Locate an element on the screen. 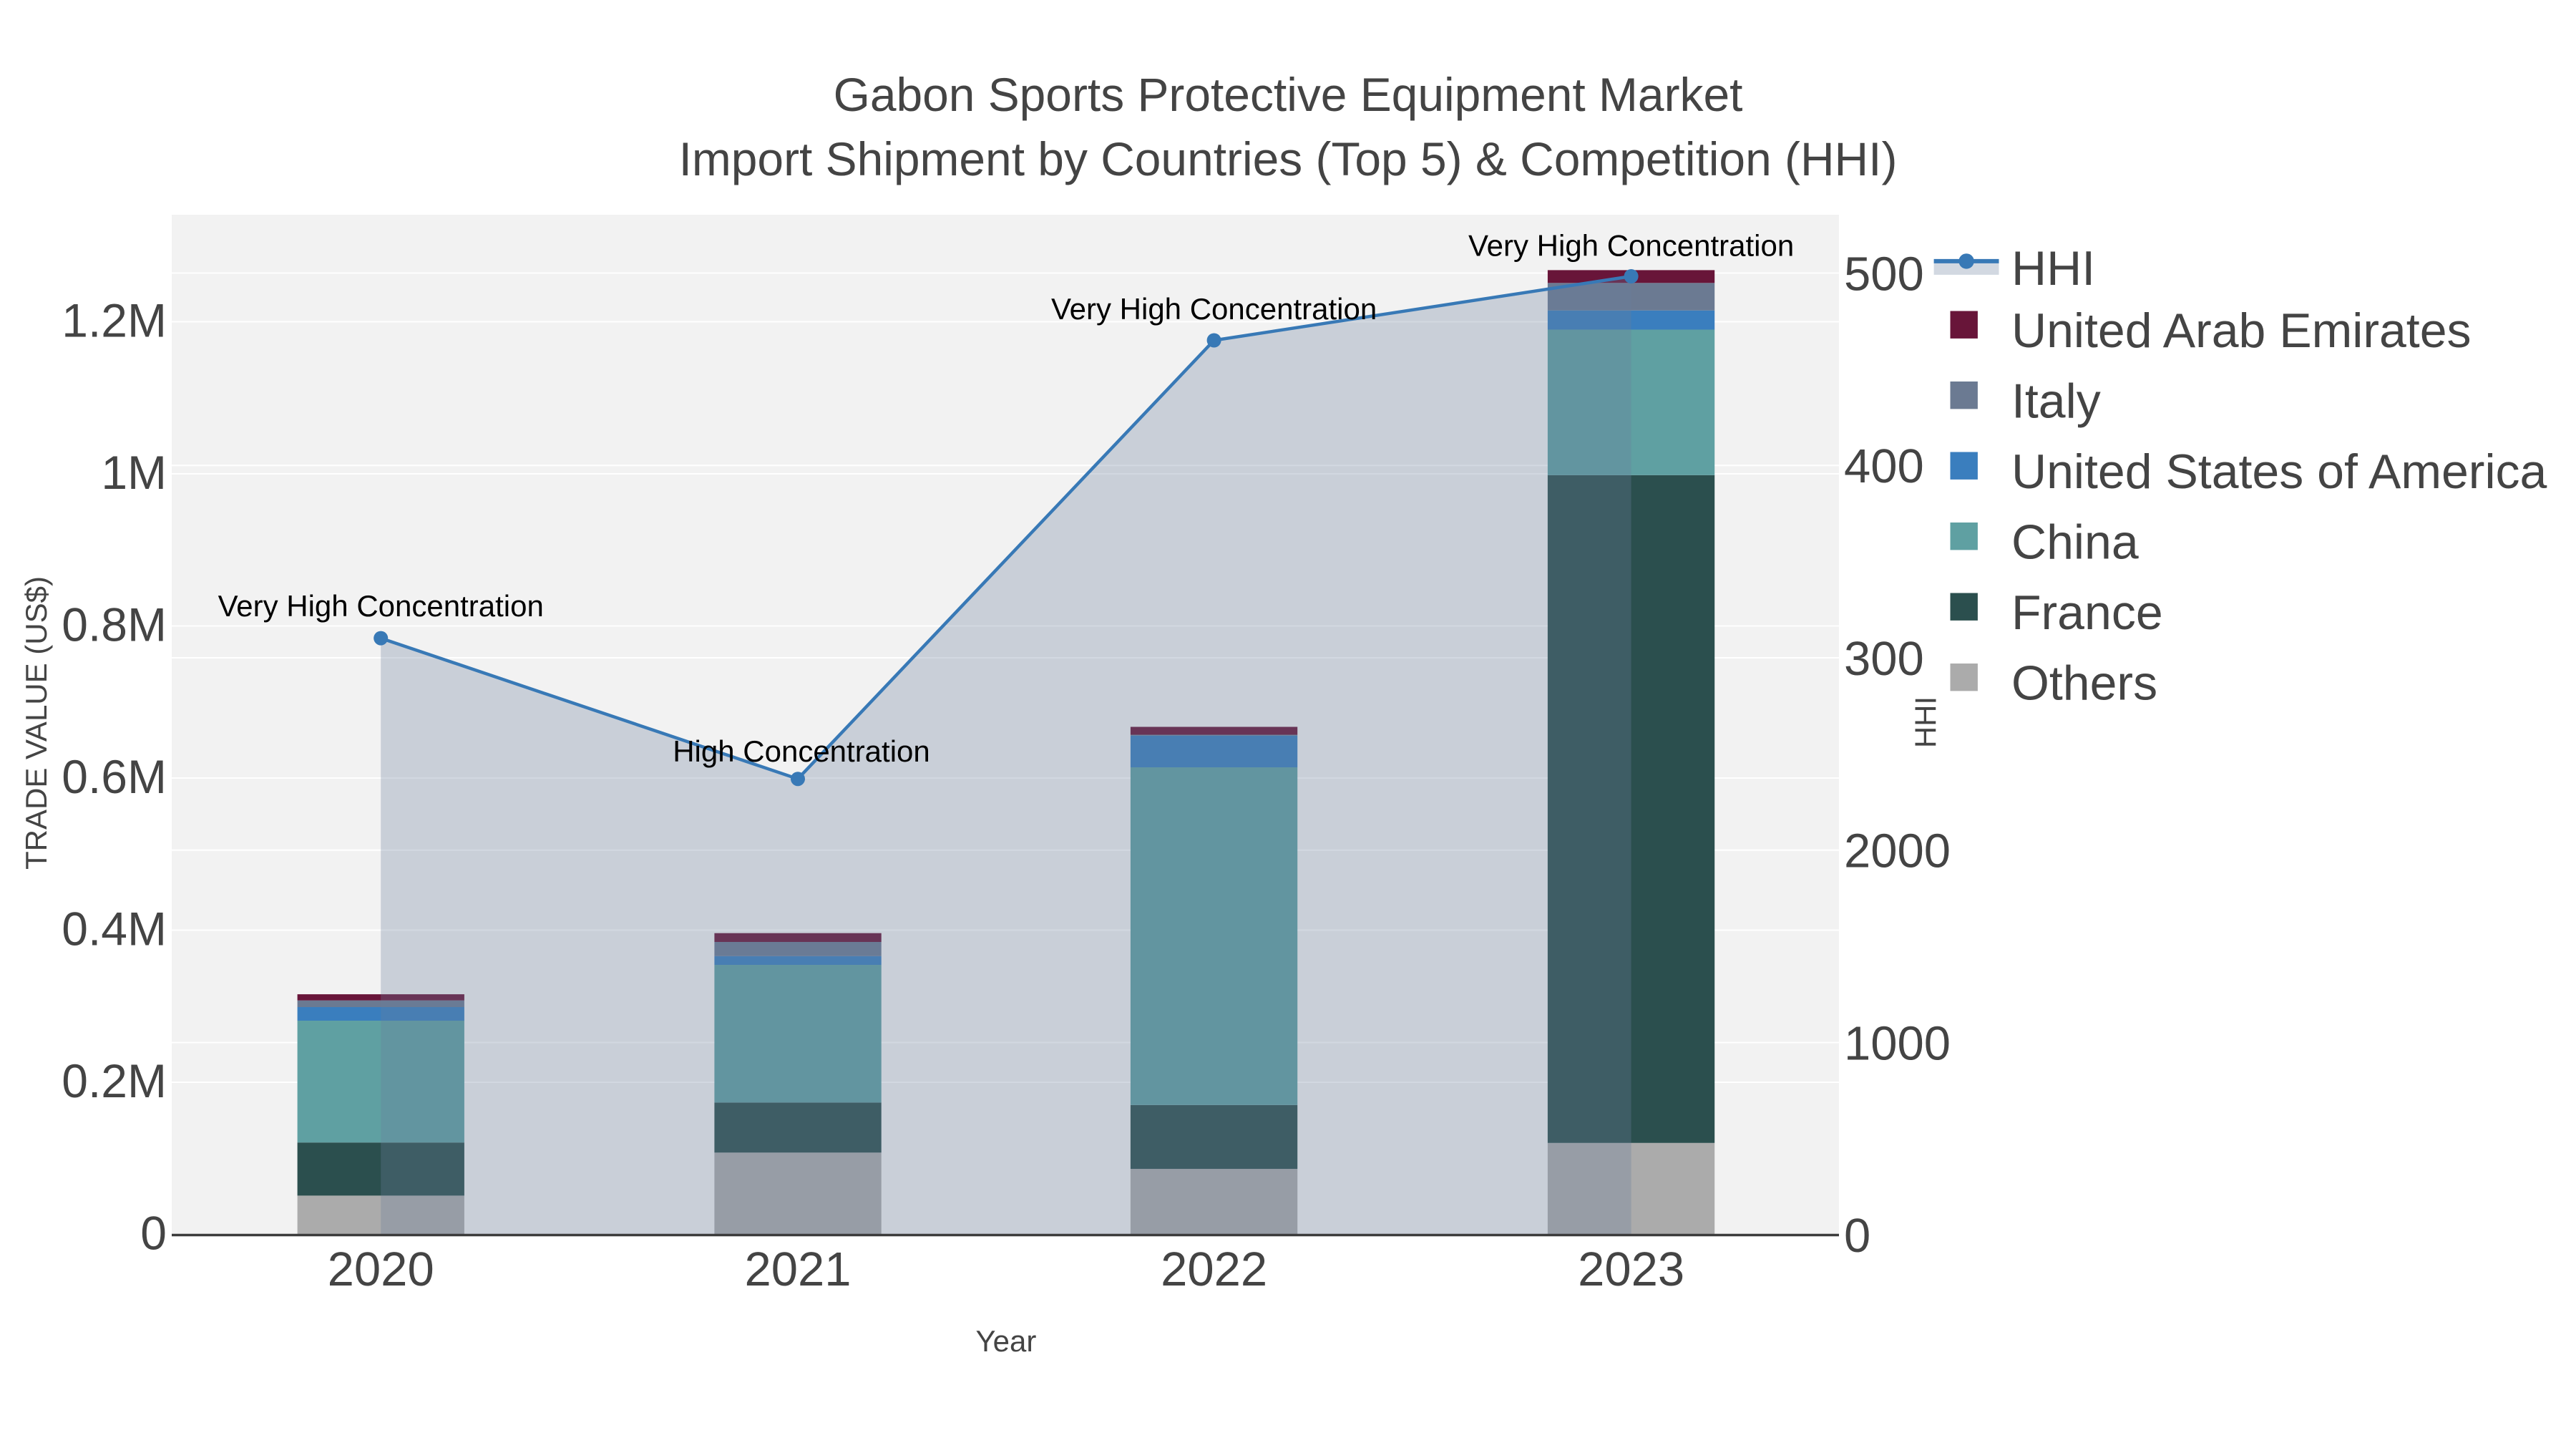 This screenshot has width=2576, height=1453. svg-text: 0.2M is located at coordinates (114, 1080).